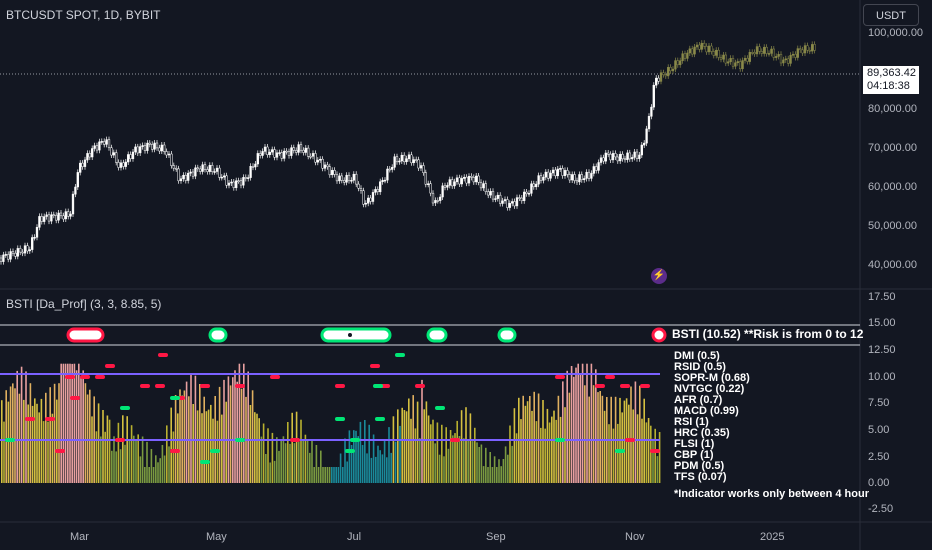  Describe the element at coordinates (892, 187) in the screenshot. I see `price-axis-label: 60,000.00` at that location.